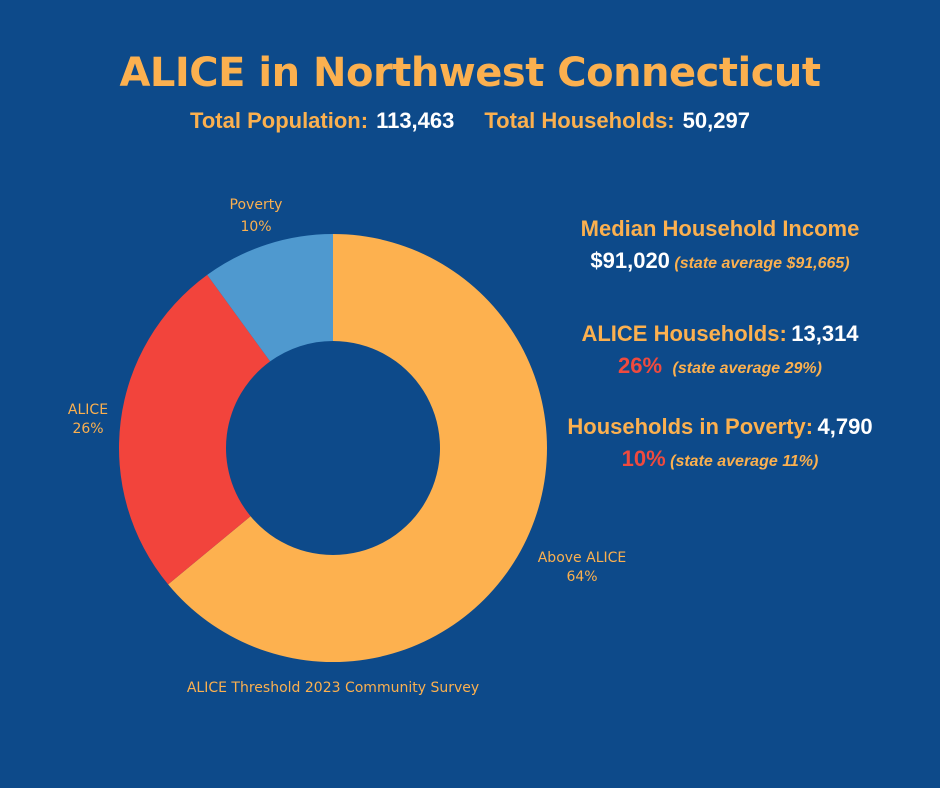 Image resolution: width=940 pixels, height=788 pixels. Describe the element at coordinates (87, 429) in the screenshot. I see `slice-pct-alice: 26%` at that location.